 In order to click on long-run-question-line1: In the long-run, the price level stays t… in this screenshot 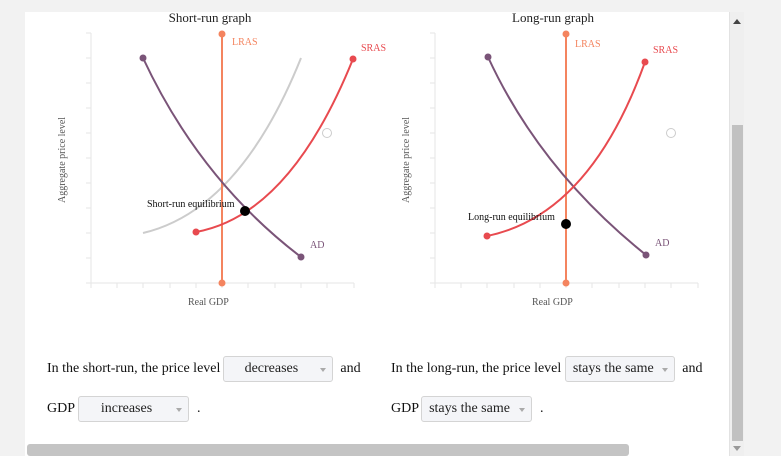, I will do `click(547, 369)`.